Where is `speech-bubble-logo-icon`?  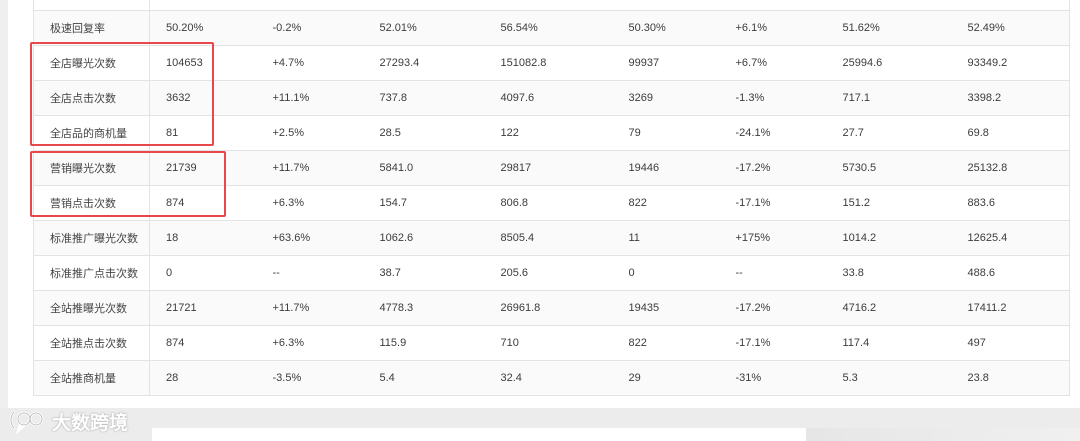
speech-bubble-logo-icon is located at coordinates (26, 422).